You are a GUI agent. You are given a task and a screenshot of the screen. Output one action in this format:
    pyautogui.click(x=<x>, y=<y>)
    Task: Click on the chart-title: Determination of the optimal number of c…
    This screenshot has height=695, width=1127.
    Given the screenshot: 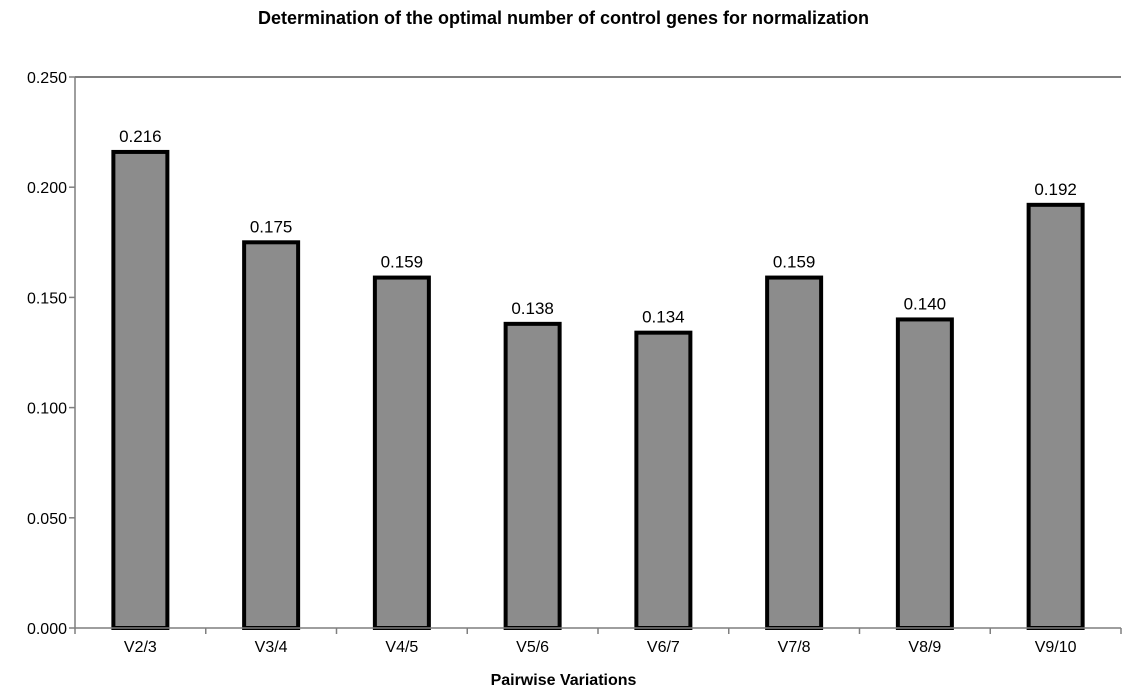 What is the action you would take?
    pyautogui.click(x=563, y=18)
    